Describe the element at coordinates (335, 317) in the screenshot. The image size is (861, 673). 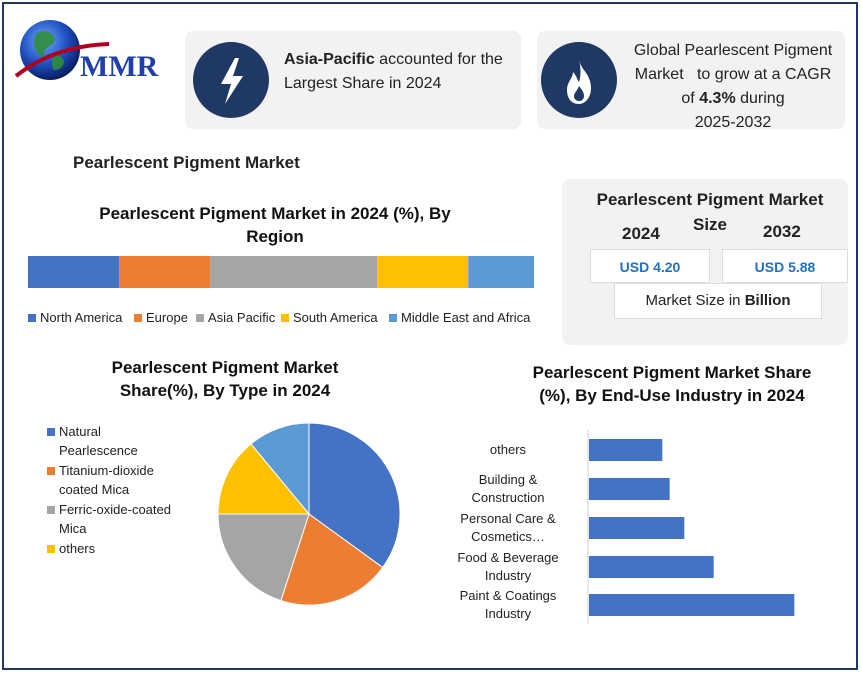
I see `legend-label: South America` at that location.